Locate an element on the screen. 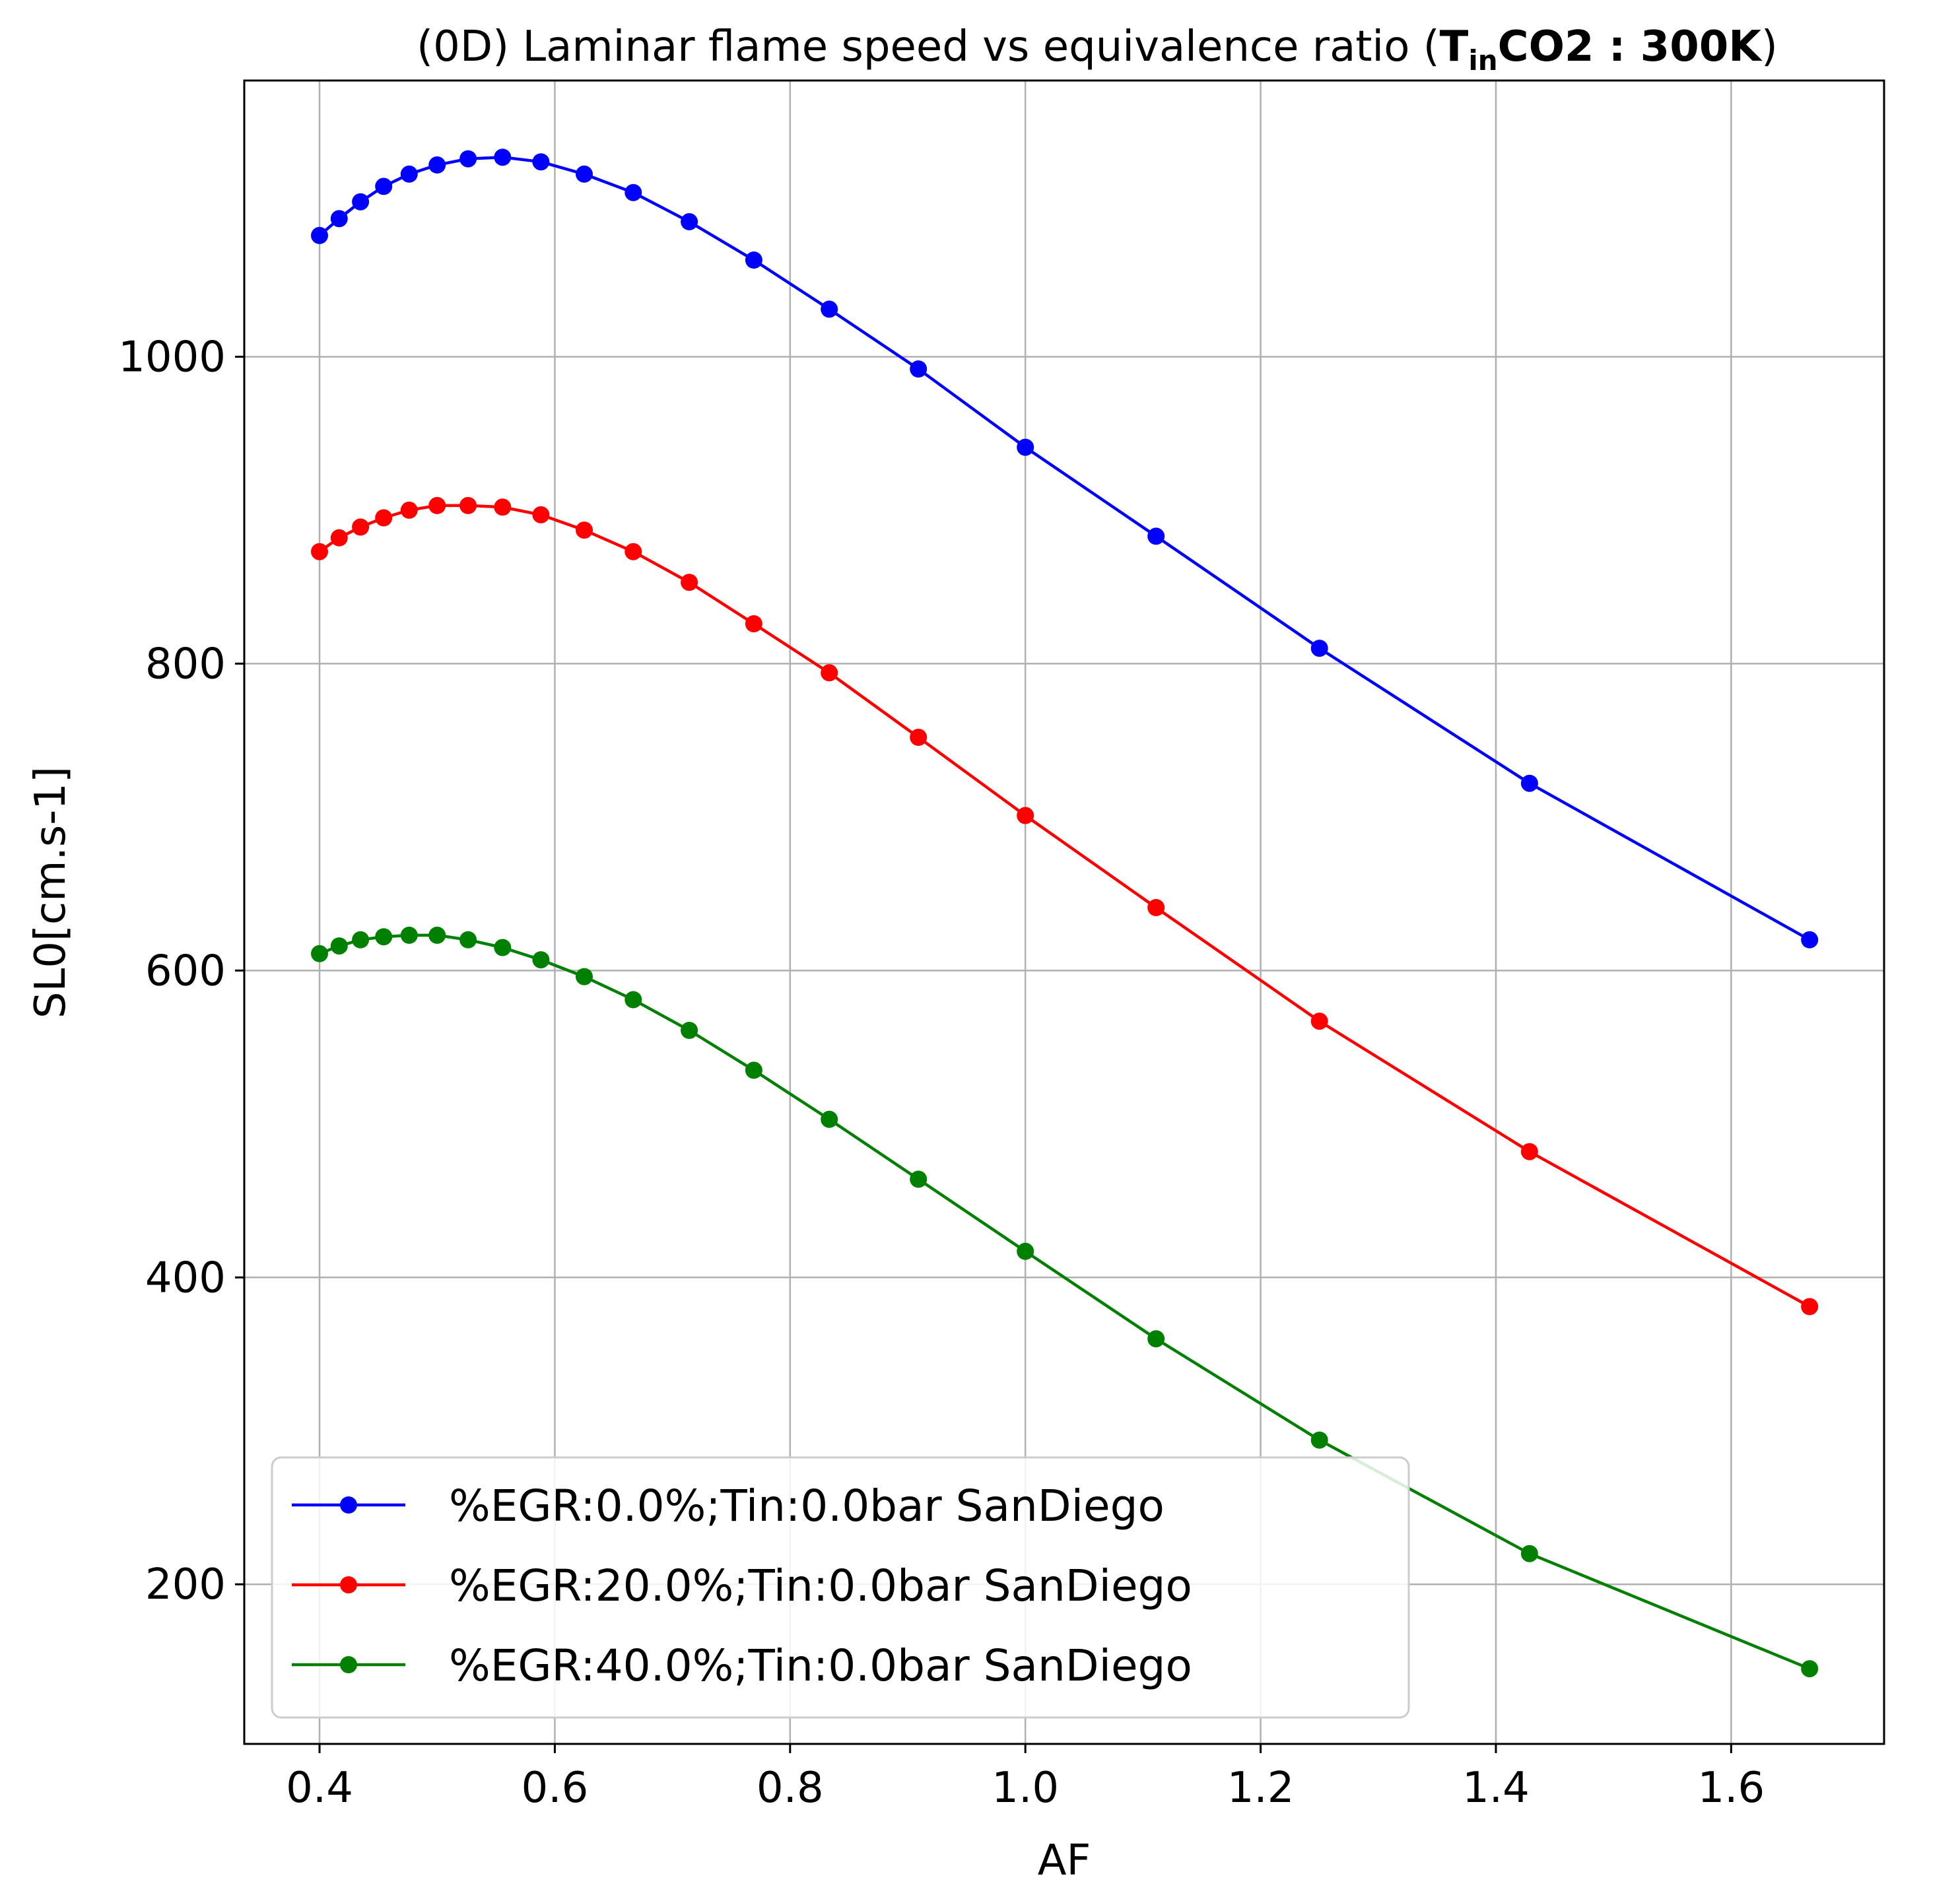 The width and height of the screenshot is (1960, 1901). y-tick-label: 200 is located at coordinates (186, 1584).